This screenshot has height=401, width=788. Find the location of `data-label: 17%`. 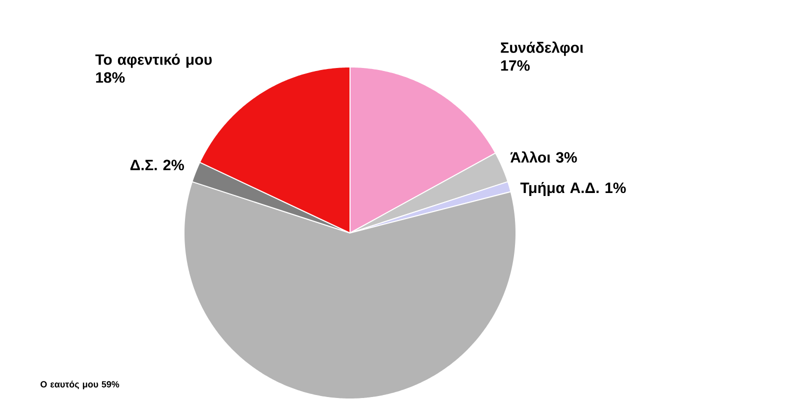

data-label: 17% is located at coordinates (515, 65).